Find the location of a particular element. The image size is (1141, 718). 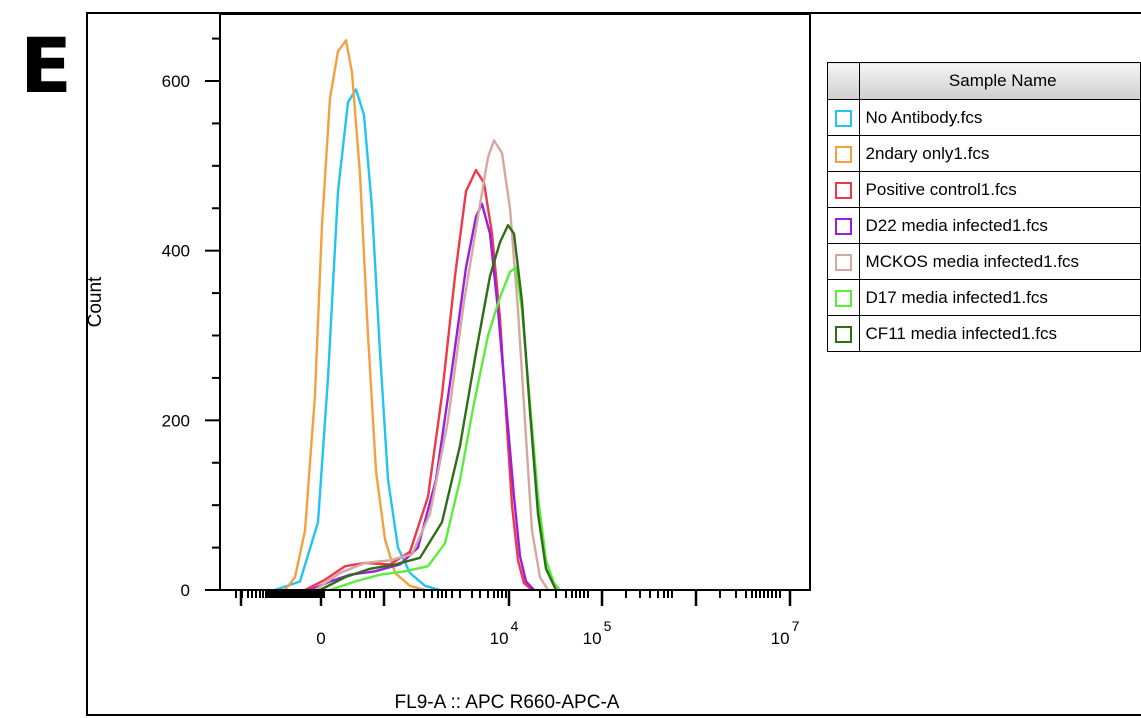

x-axis-title: FL9-A :: APC R660-APC-A is located at coordinates (507, 702).